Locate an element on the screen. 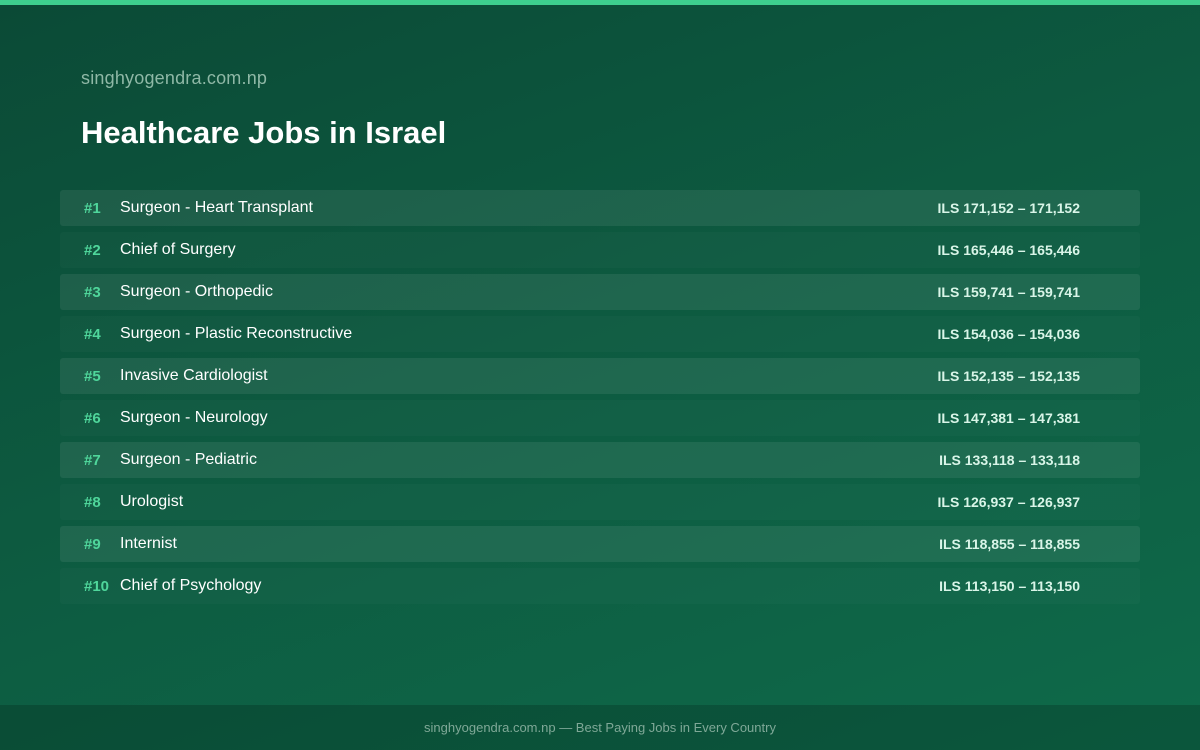  job-title: Surgeon - Plastic Reconstructive is located at coordinates (236, 333).